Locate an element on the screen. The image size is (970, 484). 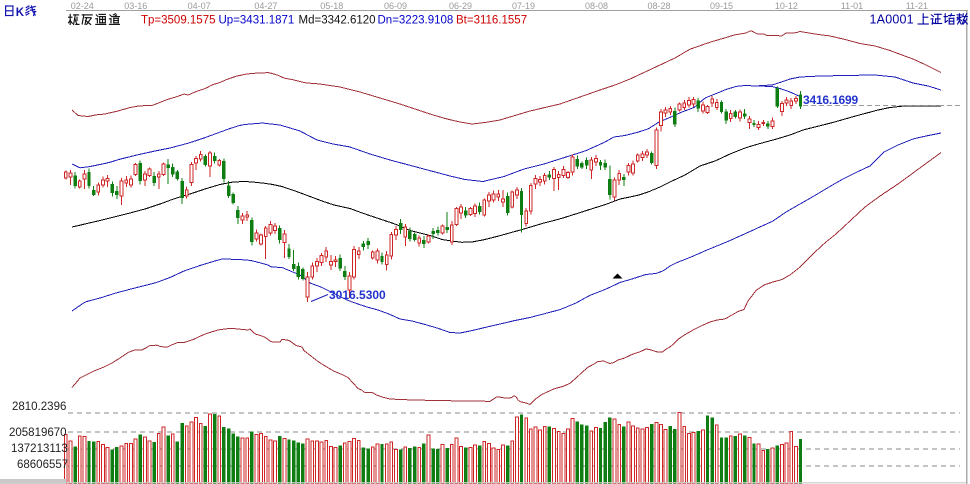
svg-text: 1A0001 is located at coordinates (892, 20).